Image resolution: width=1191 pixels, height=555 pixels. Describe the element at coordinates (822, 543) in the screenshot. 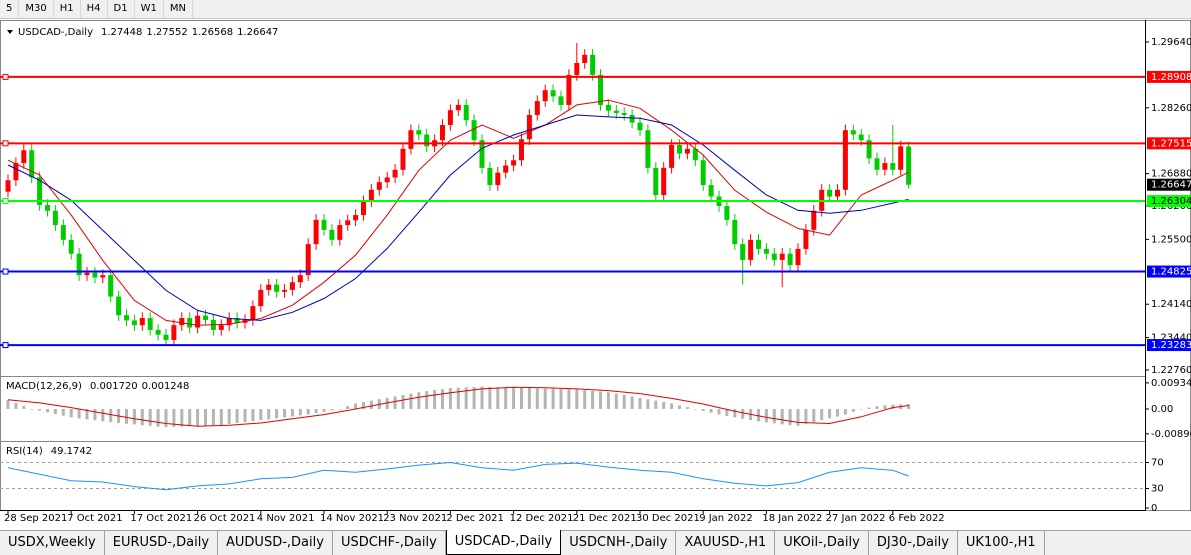

I see `chart-tab: UKOil-,Daily` at that location.